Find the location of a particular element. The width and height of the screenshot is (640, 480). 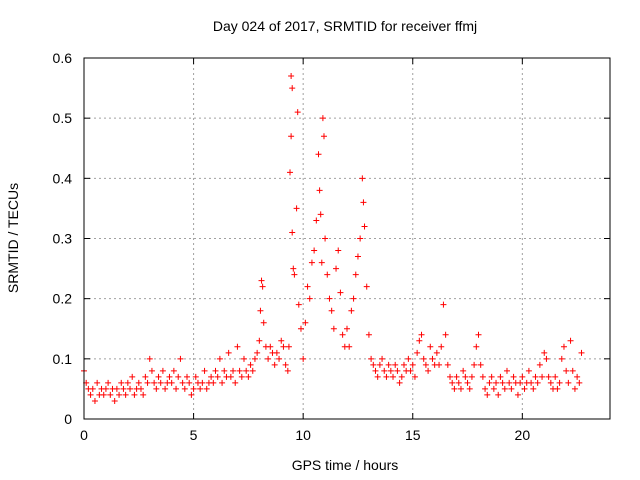

x-tick-label: 20 is located at coordinates (523, 435).